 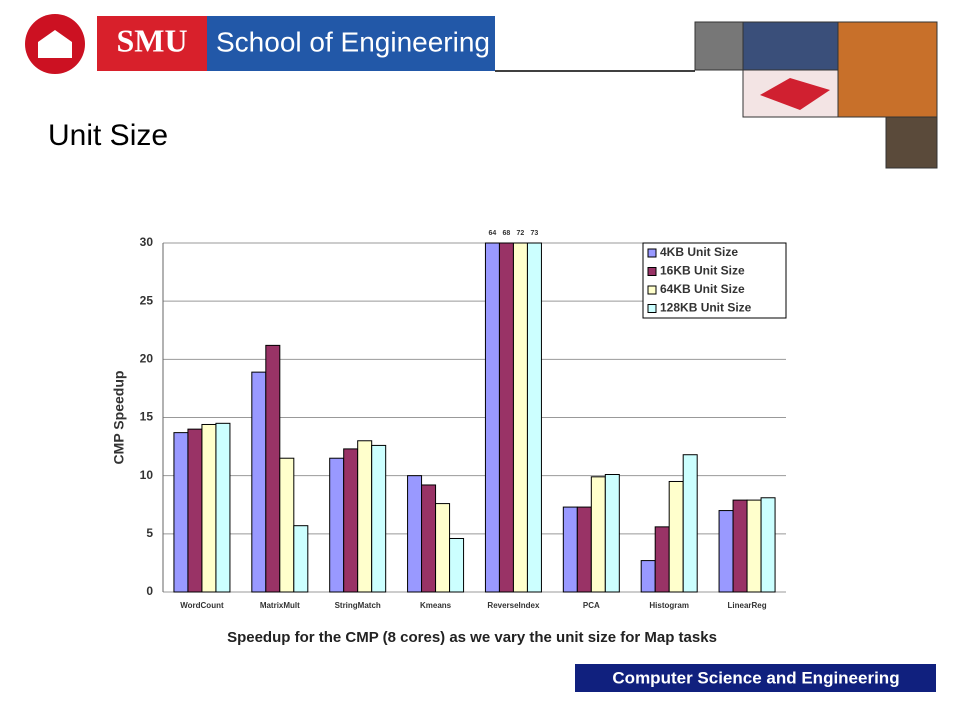 I want to click on x-tick-label: LinearReg, so click(x=747, y=605).